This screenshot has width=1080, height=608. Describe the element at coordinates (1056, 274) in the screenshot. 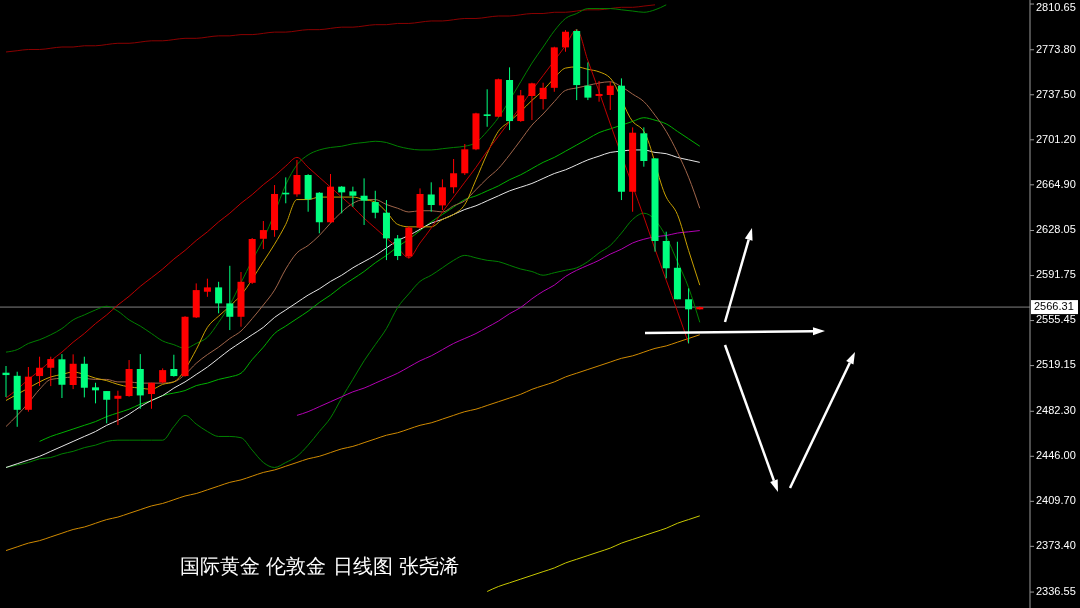

I see `y-tick-label: 2591.75` at that location.